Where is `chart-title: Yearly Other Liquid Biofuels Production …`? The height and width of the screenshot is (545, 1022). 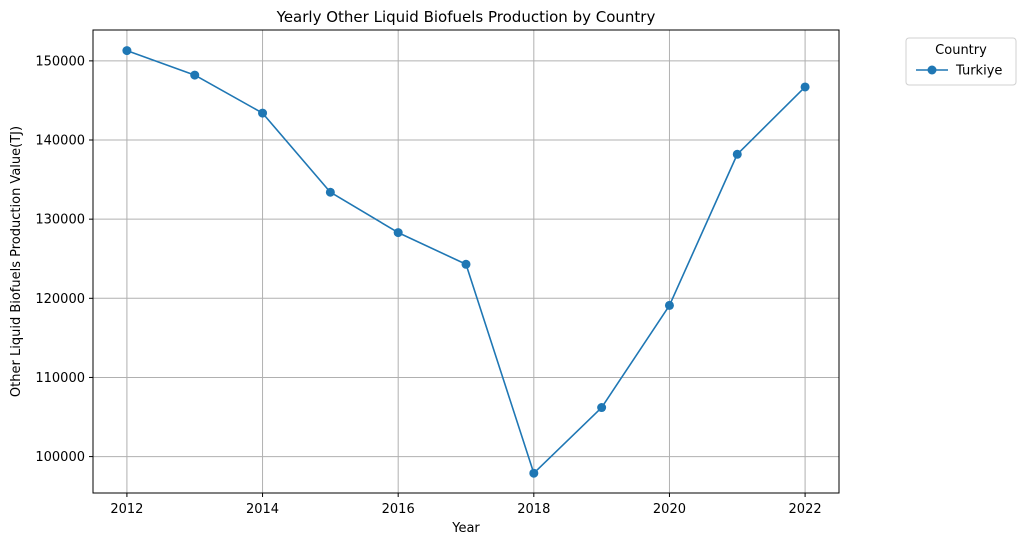
chart-title: Yearly Other Liquid Biofuels Production … is located at coordinates (466, 17).